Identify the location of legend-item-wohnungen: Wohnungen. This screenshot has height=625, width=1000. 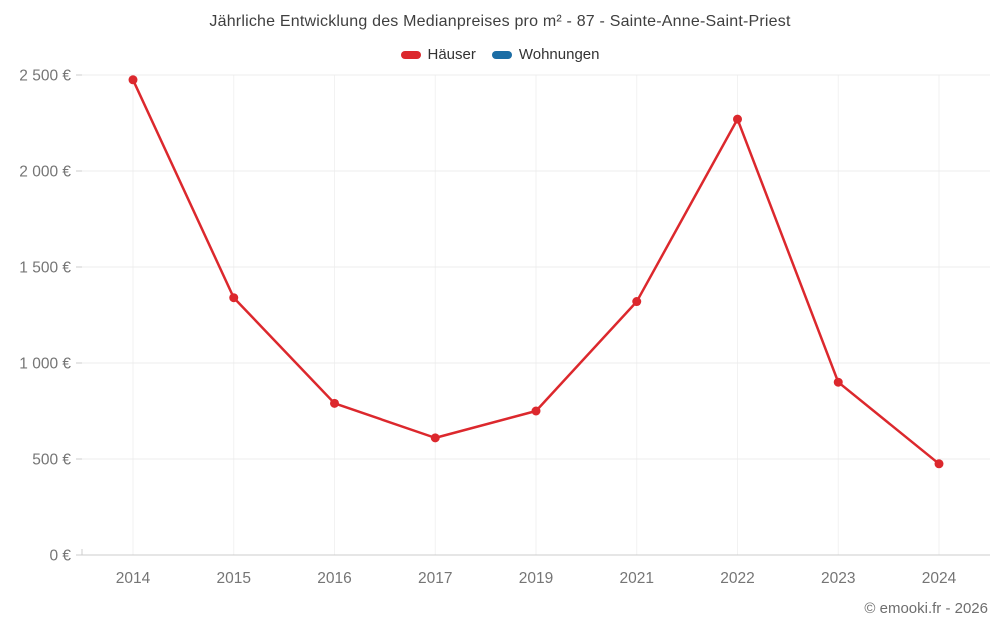
(545, 54).